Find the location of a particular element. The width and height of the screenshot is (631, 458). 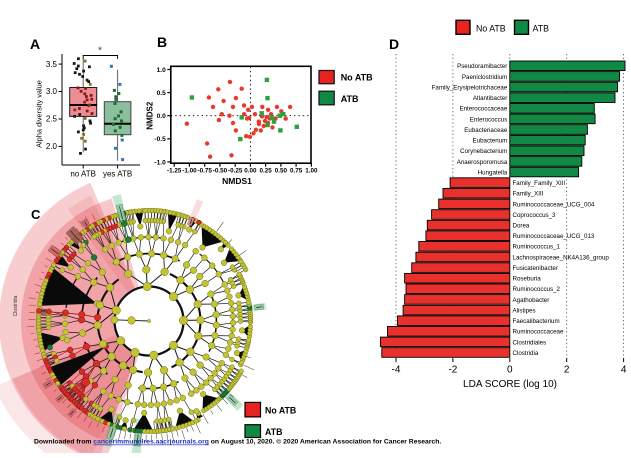

svg-text: 1.00 is located at coordinates (311, 171).